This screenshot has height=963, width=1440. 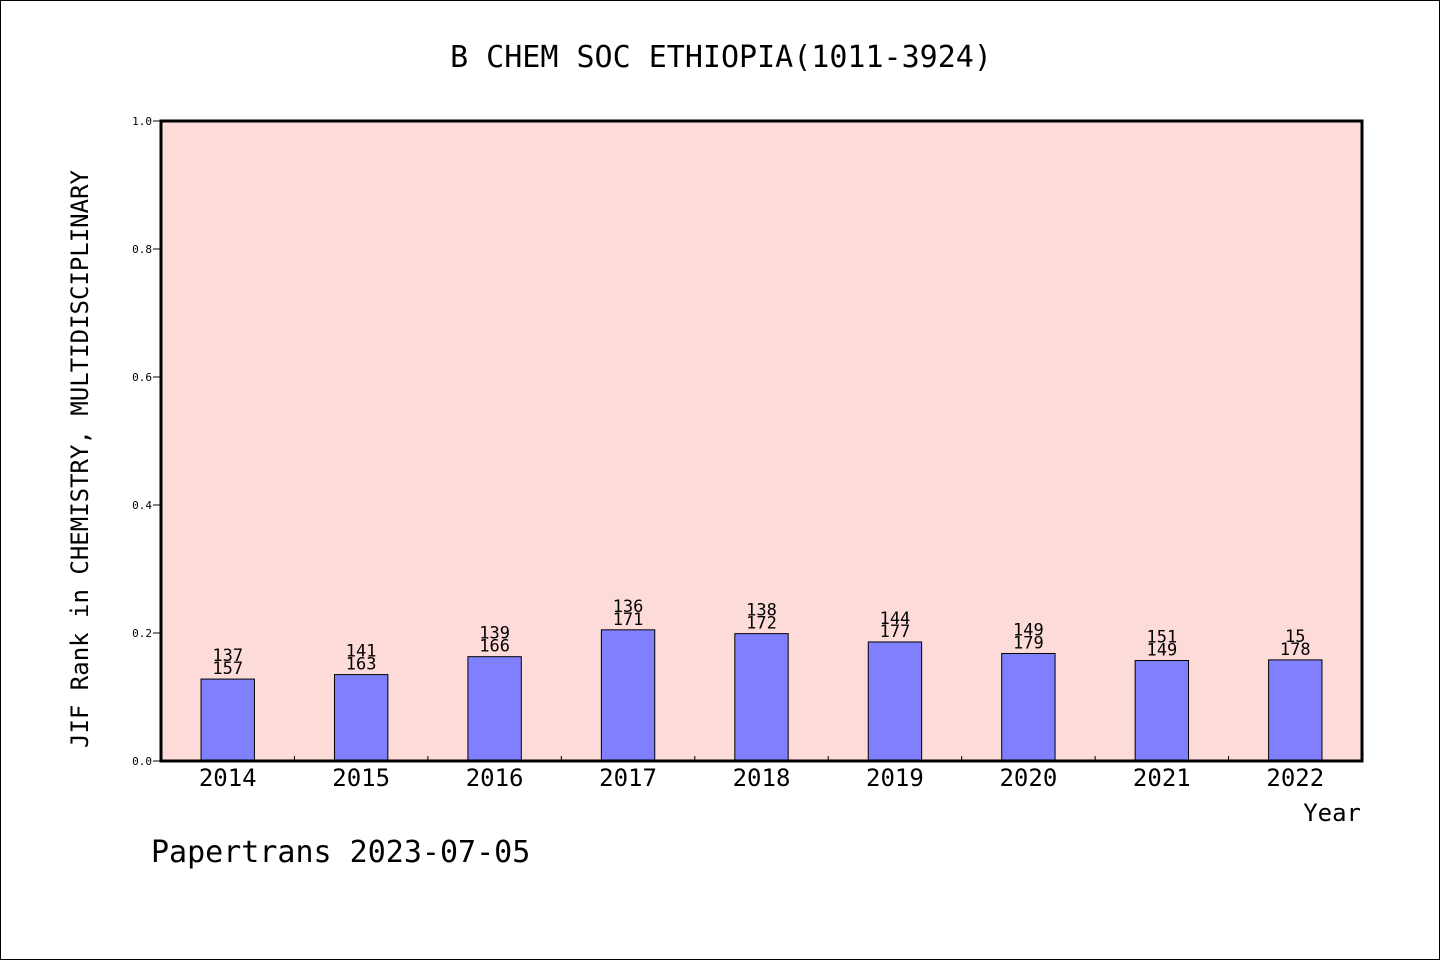 I want to click on bar-label-total: 177, so click(x=895, y=632).